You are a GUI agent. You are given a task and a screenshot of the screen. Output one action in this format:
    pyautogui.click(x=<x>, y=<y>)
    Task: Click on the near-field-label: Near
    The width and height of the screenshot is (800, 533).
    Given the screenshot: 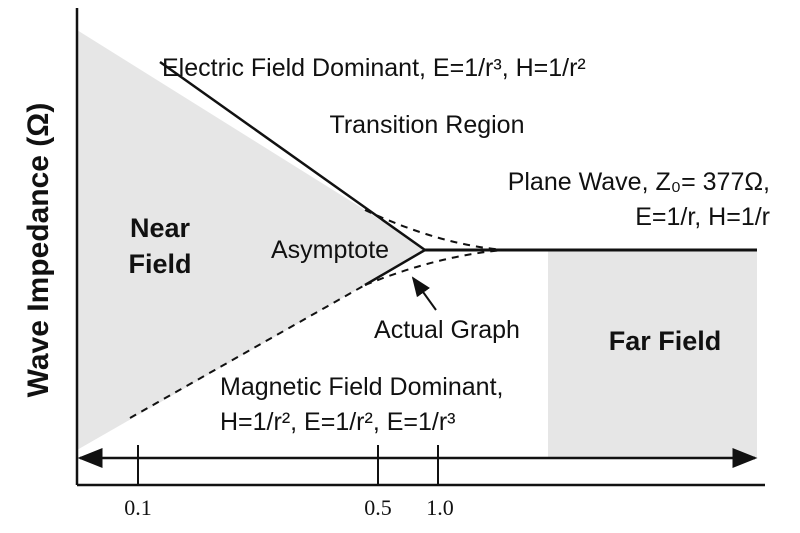 What is the action you would take?
    pyautogui.click(x=160, y=228)
    